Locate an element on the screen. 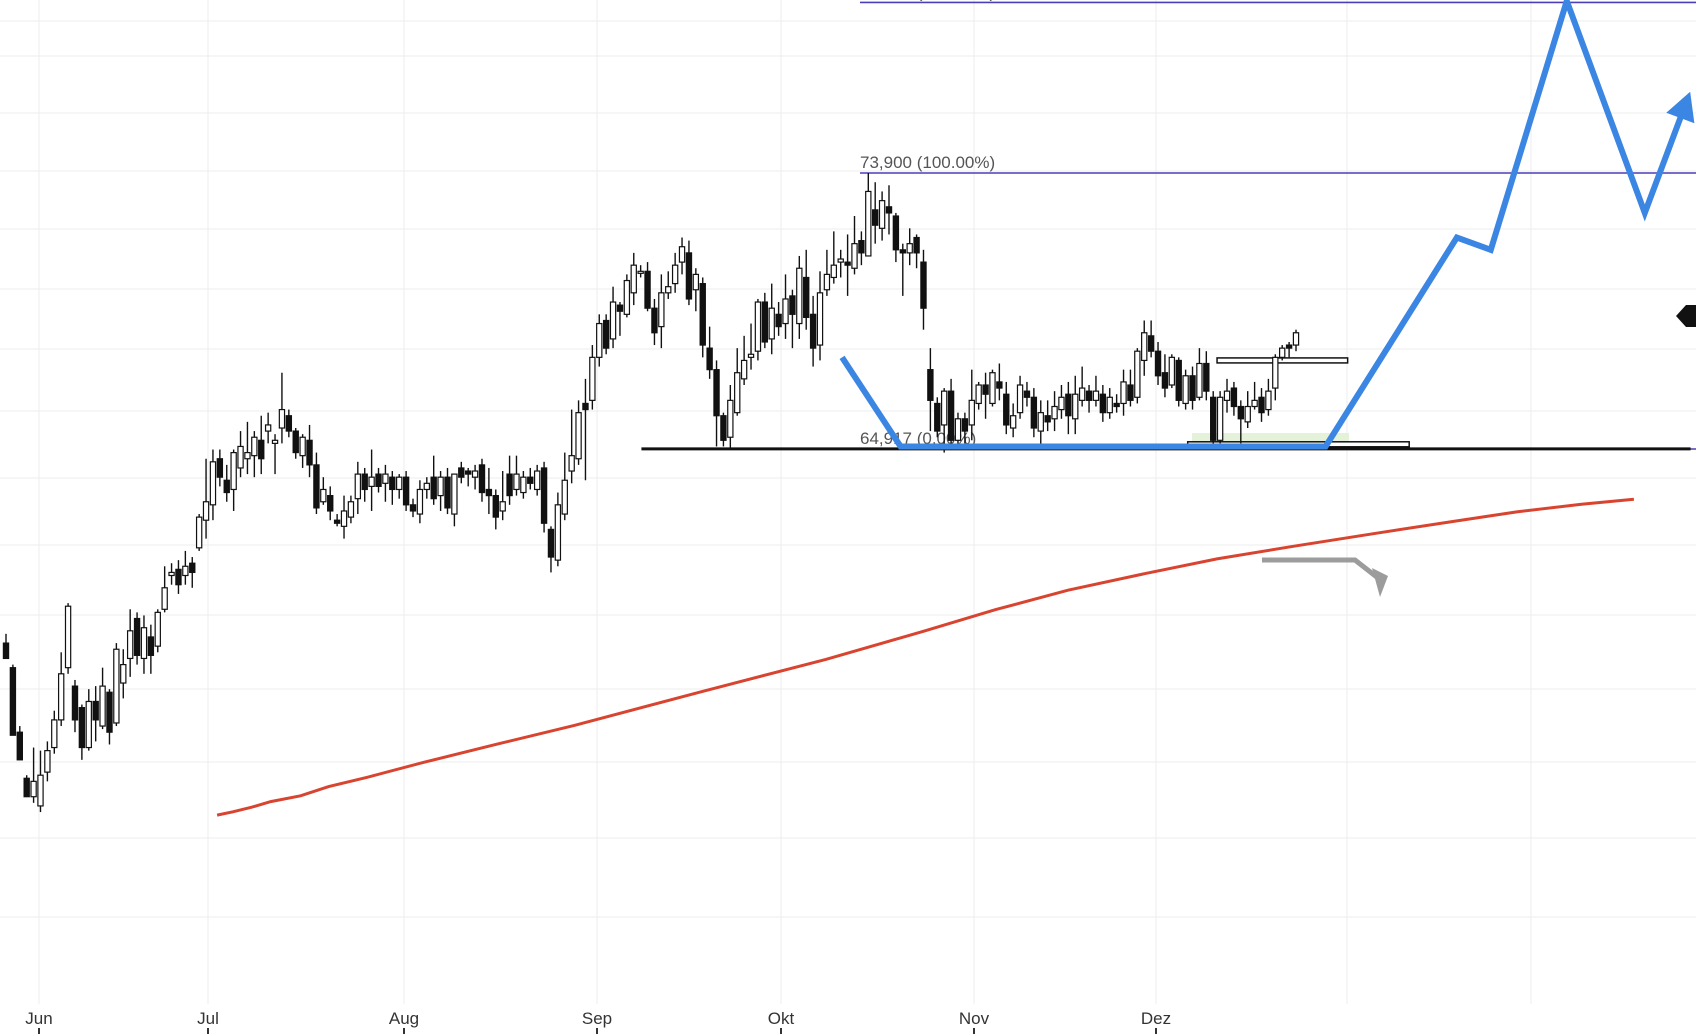 Image resolution: width=1696 pixels, height=1034 pixels. x-axis-label: Nov is located at coordinates (974, 1018).